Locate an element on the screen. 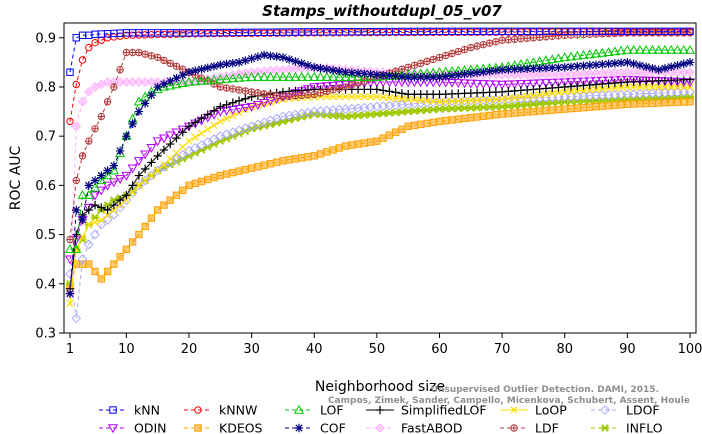 This screenshot has width=702, height=434. y-tick-label: 0.6 is located at coordinates (45, 186).